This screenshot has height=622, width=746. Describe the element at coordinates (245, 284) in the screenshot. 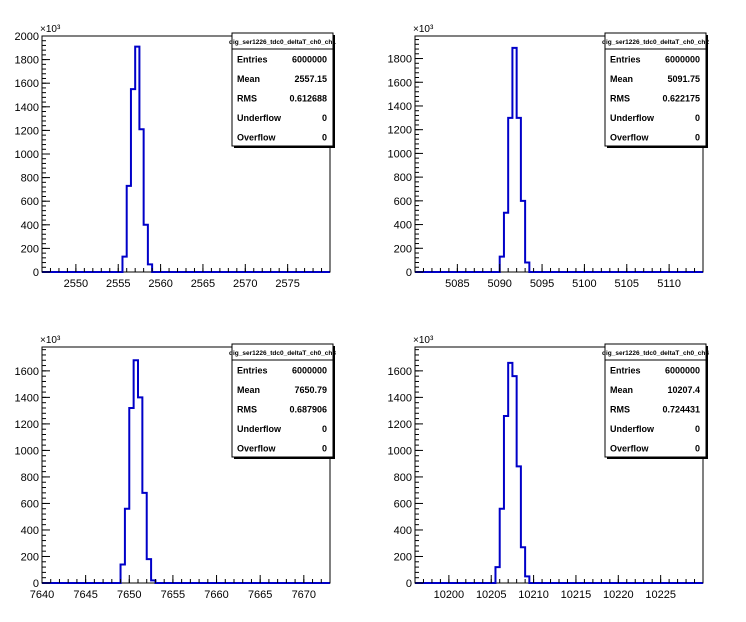

I see `x-tick-label: 2570` at that location.